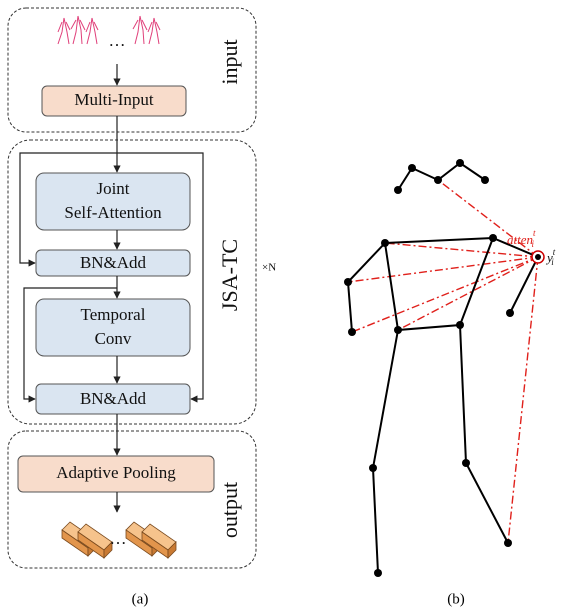 This screenshot has height=613, width=577. Describe the element at coordinates (113, 327) in the screenshot. I see `temporal-conv-box` at that location.